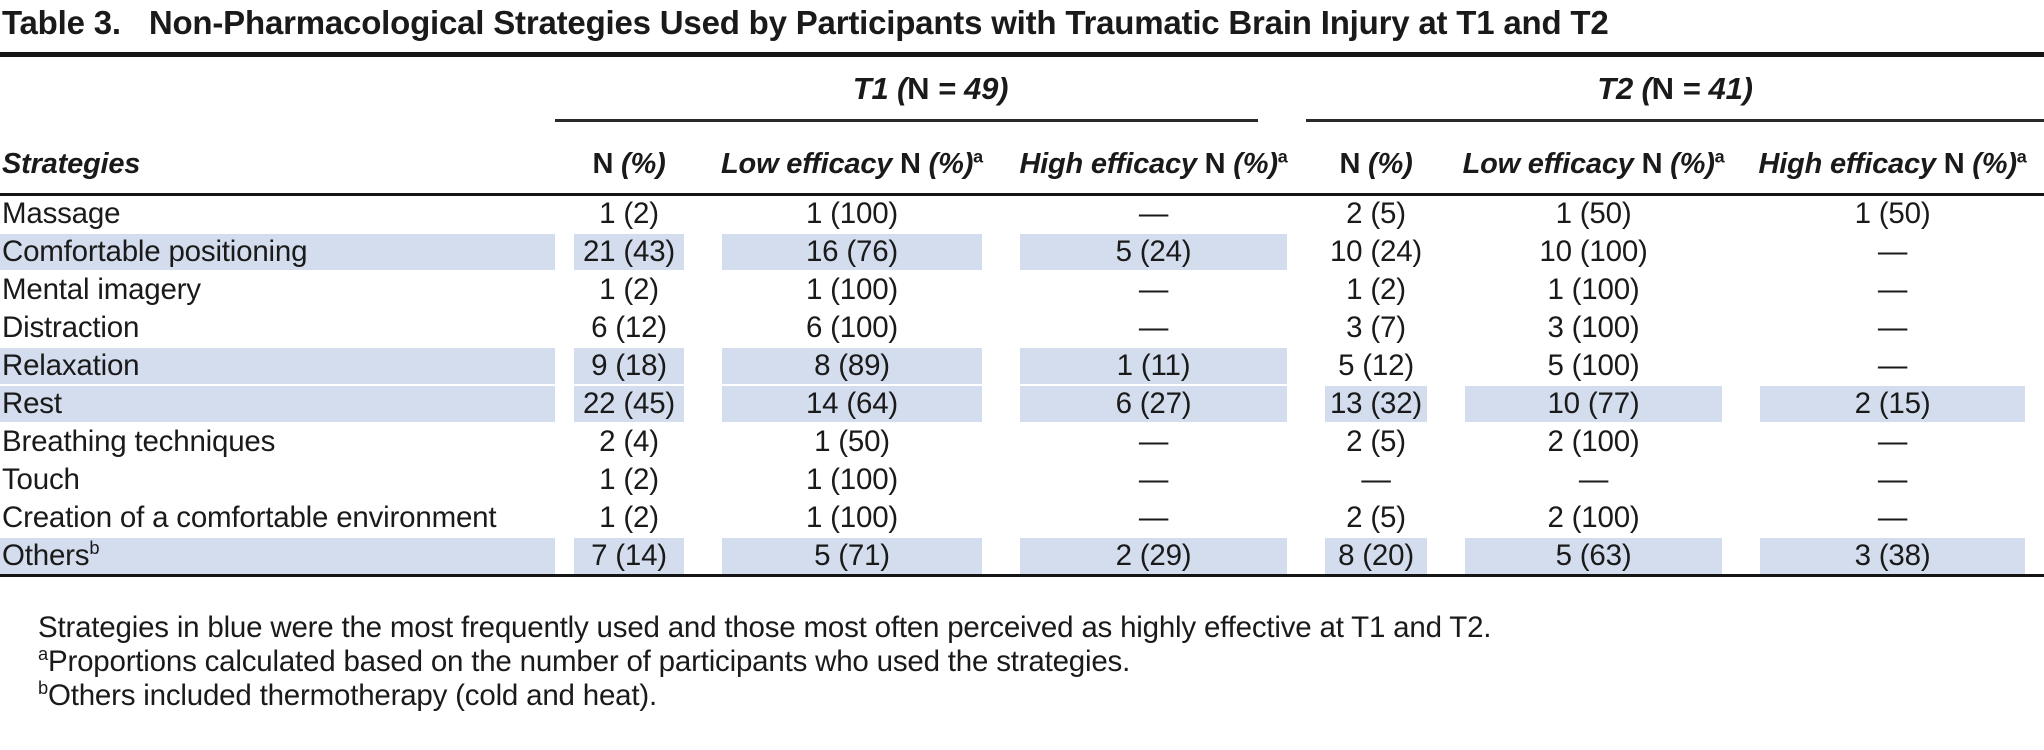 The width and height of the screenshot is (2044, 750). I want to click on t1-low-efficacy-column-header: Low efficacy N (%)a, so click(852, 159).